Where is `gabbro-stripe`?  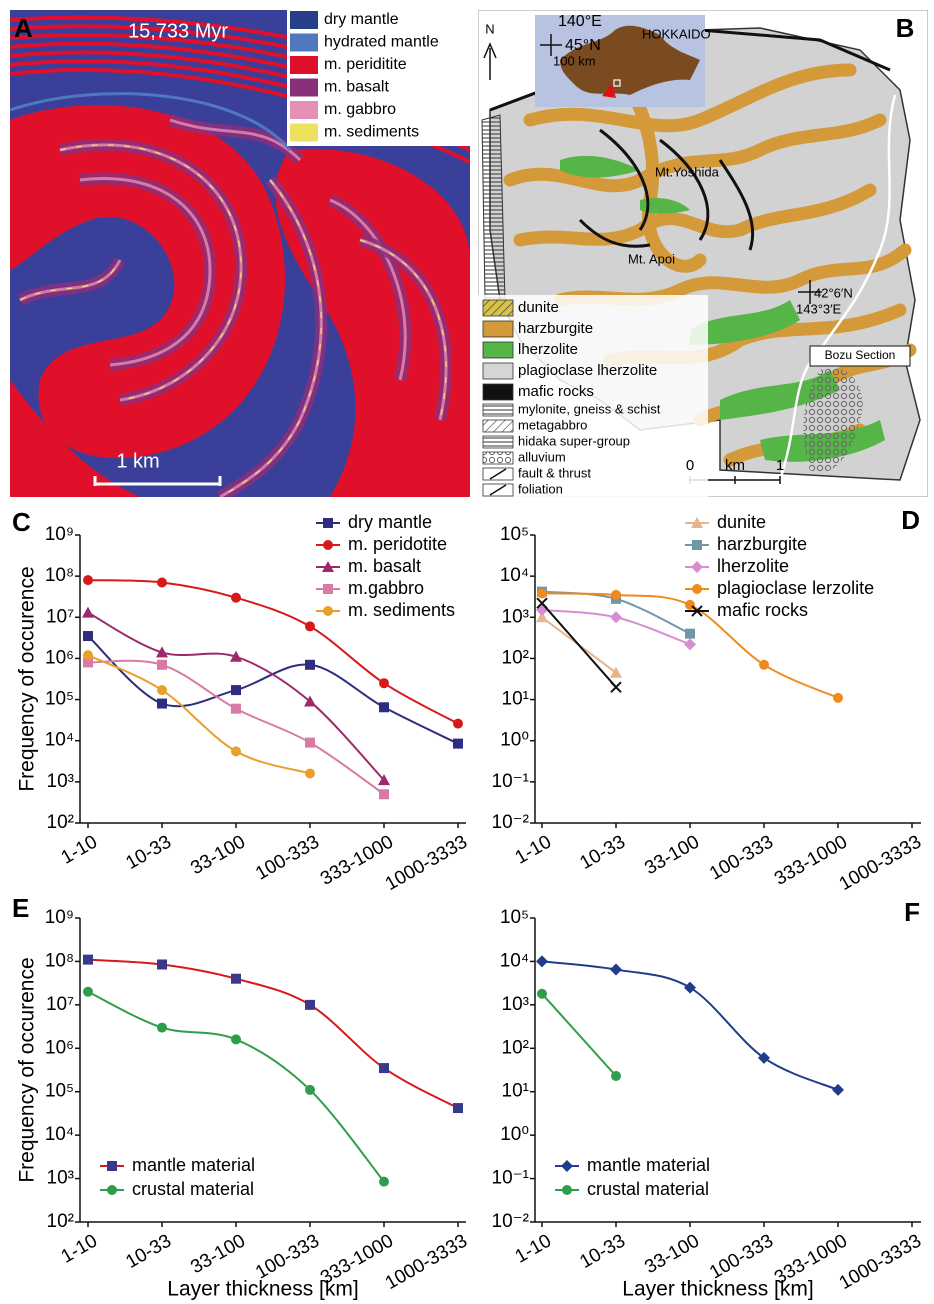 gabbro-stripe is located at coordinates (145, 272).